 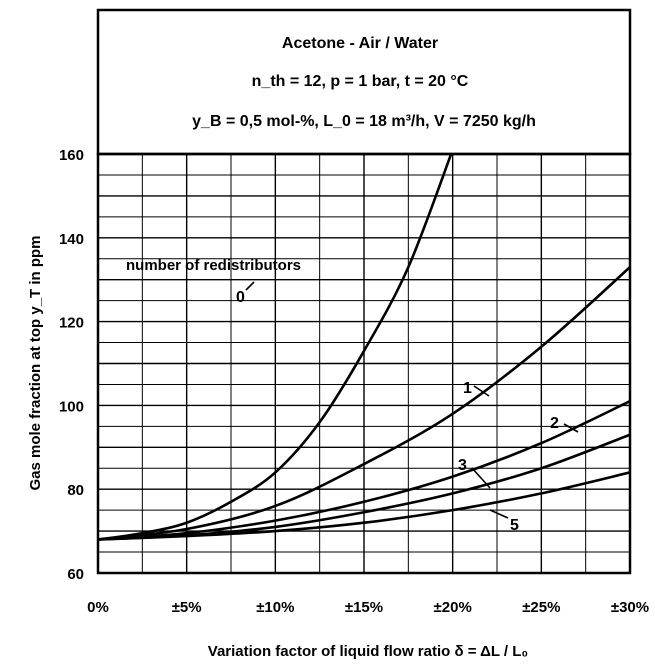 I want to click on x-tick-label: ±30%, so click(x=630, y=607).